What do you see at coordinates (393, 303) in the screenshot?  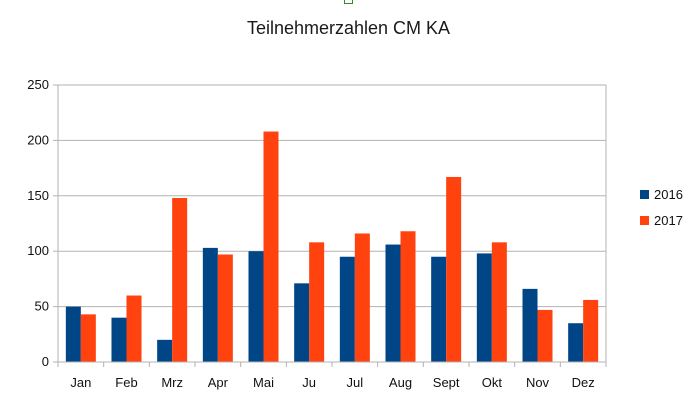 I see `bar-2016-Aug` at bounding box center [393, 303].